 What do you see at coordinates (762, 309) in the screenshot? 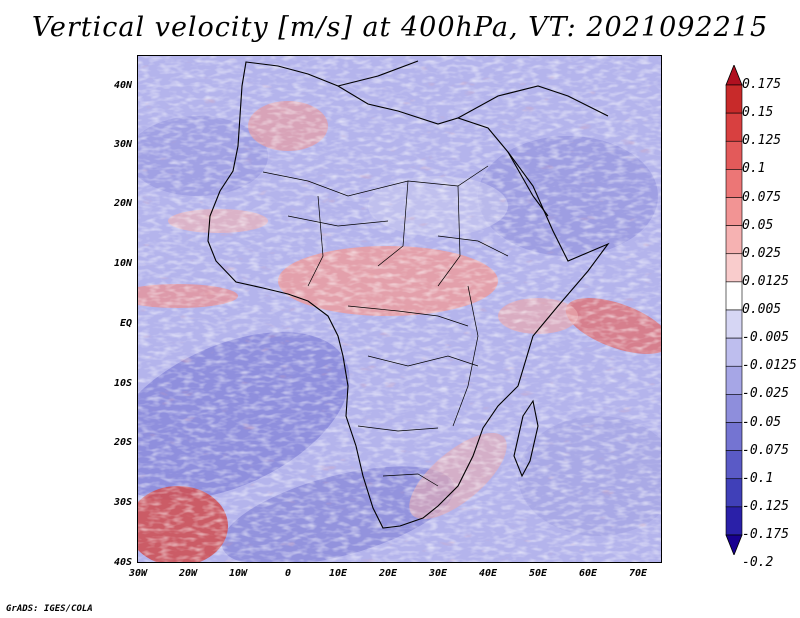
I see `colorbar-label: 0.005` at bounding box center [762, 309].